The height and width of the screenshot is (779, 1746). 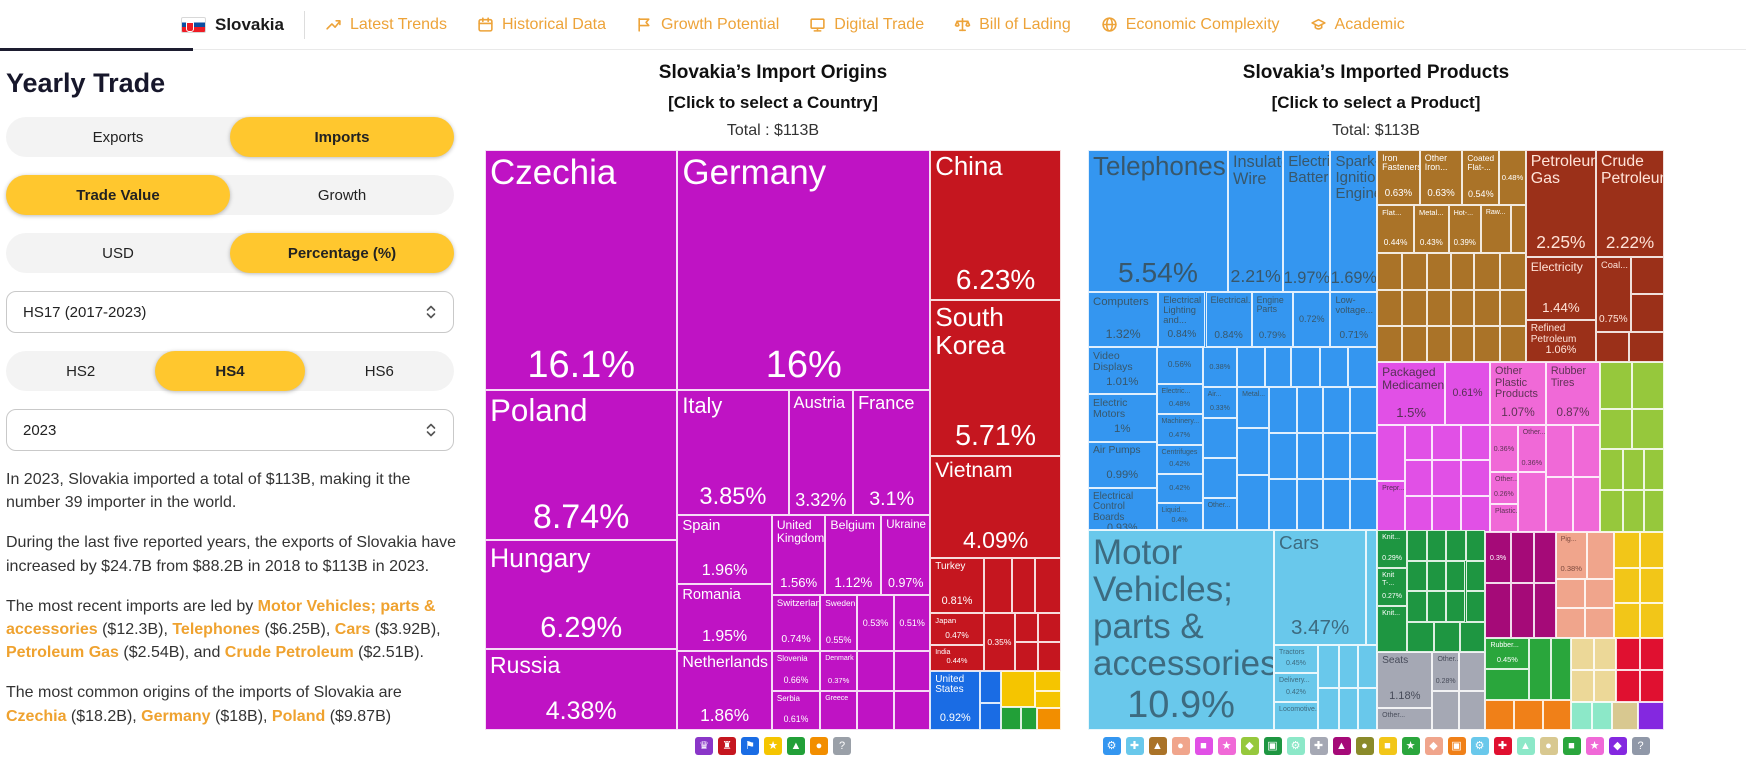 I want to click on treemap-cell-iron-fasteners: Iron Fasteners 0.63%, so click(x=1398, y=178).